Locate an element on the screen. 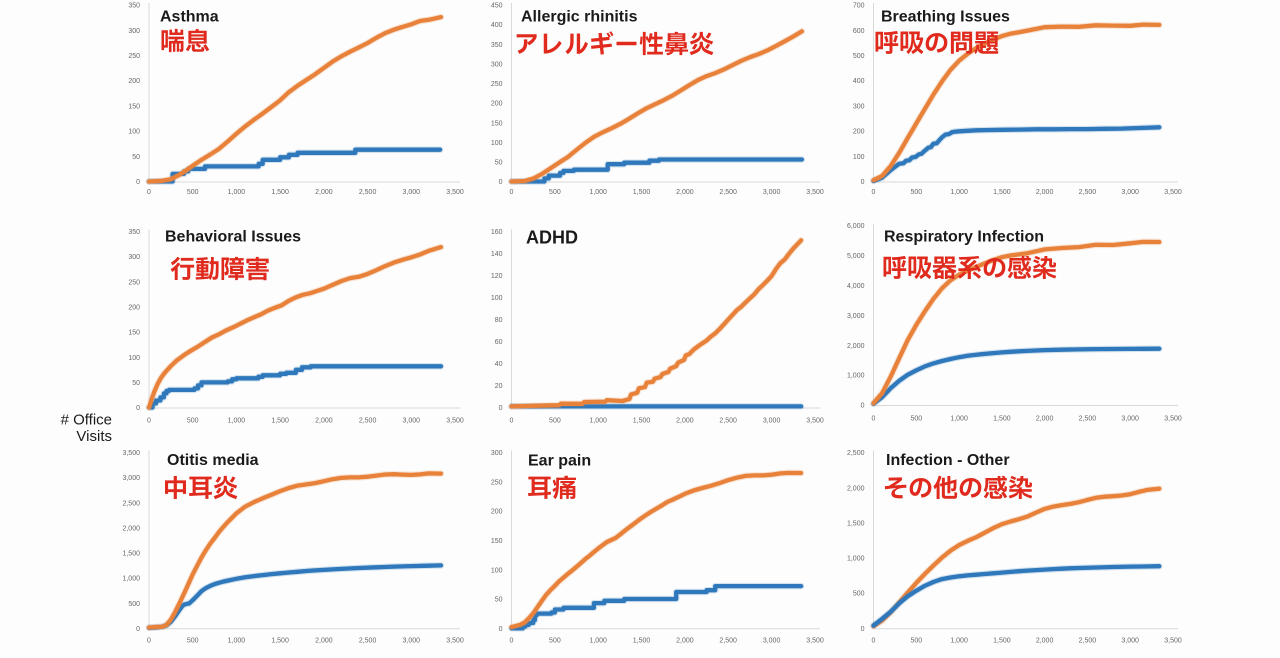  svg-text: ADHD is located at coordinates (552, 238).